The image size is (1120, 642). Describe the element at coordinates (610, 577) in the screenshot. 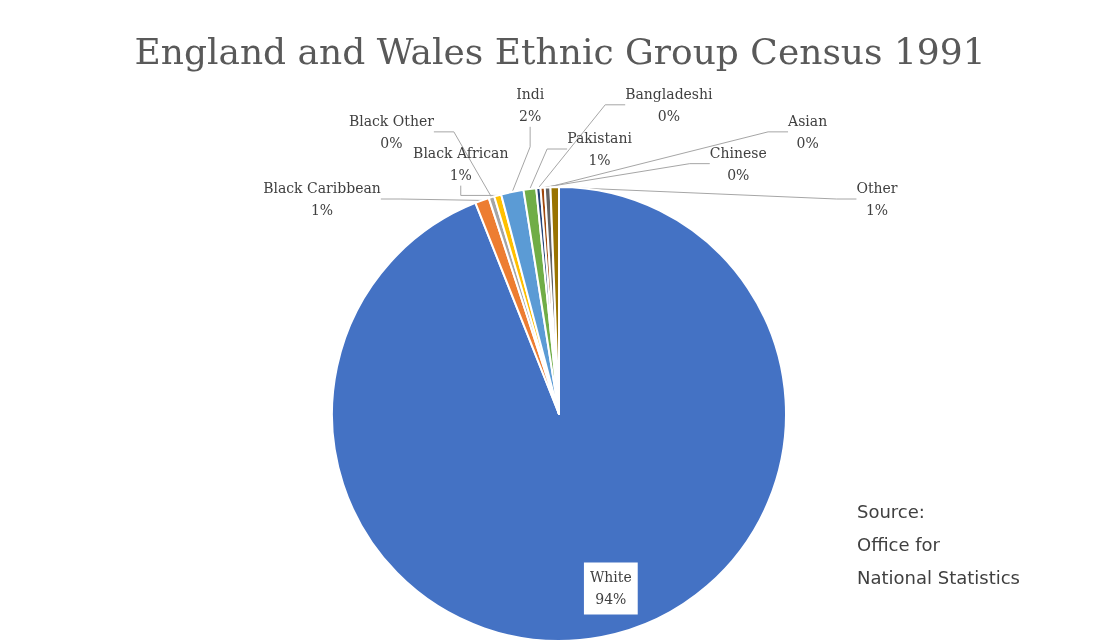

I see `slice-label: White` at that location.